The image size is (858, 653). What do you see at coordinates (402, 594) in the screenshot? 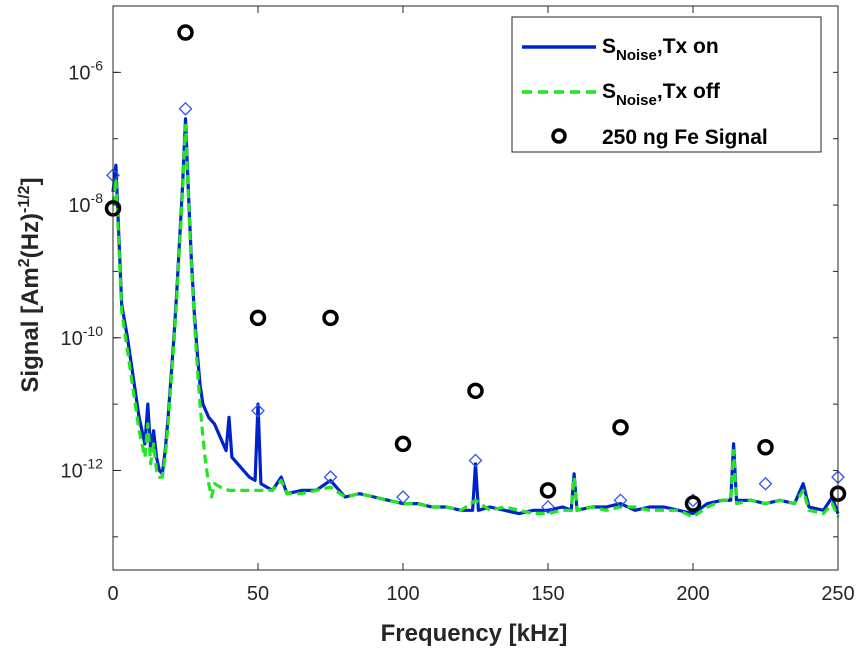
I see `x-tick-label: 100` at bounding box center [402, 594].